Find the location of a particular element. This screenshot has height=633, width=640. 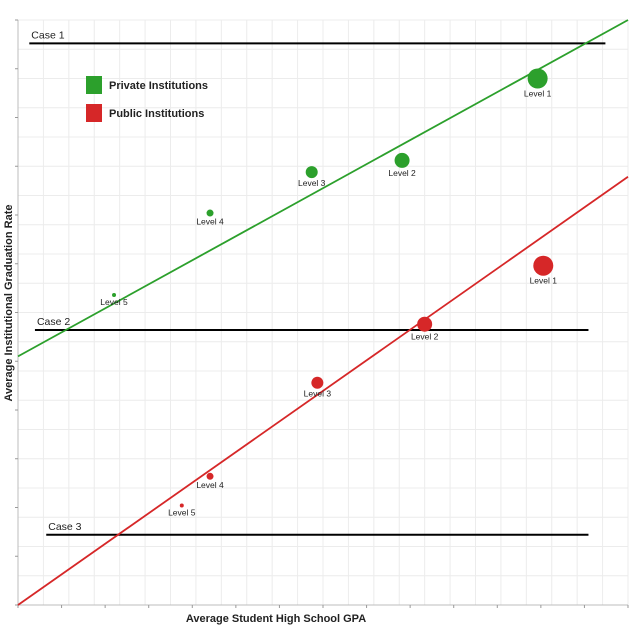

legend-label-public: Public Institutions is located at coordinates (156, 114).